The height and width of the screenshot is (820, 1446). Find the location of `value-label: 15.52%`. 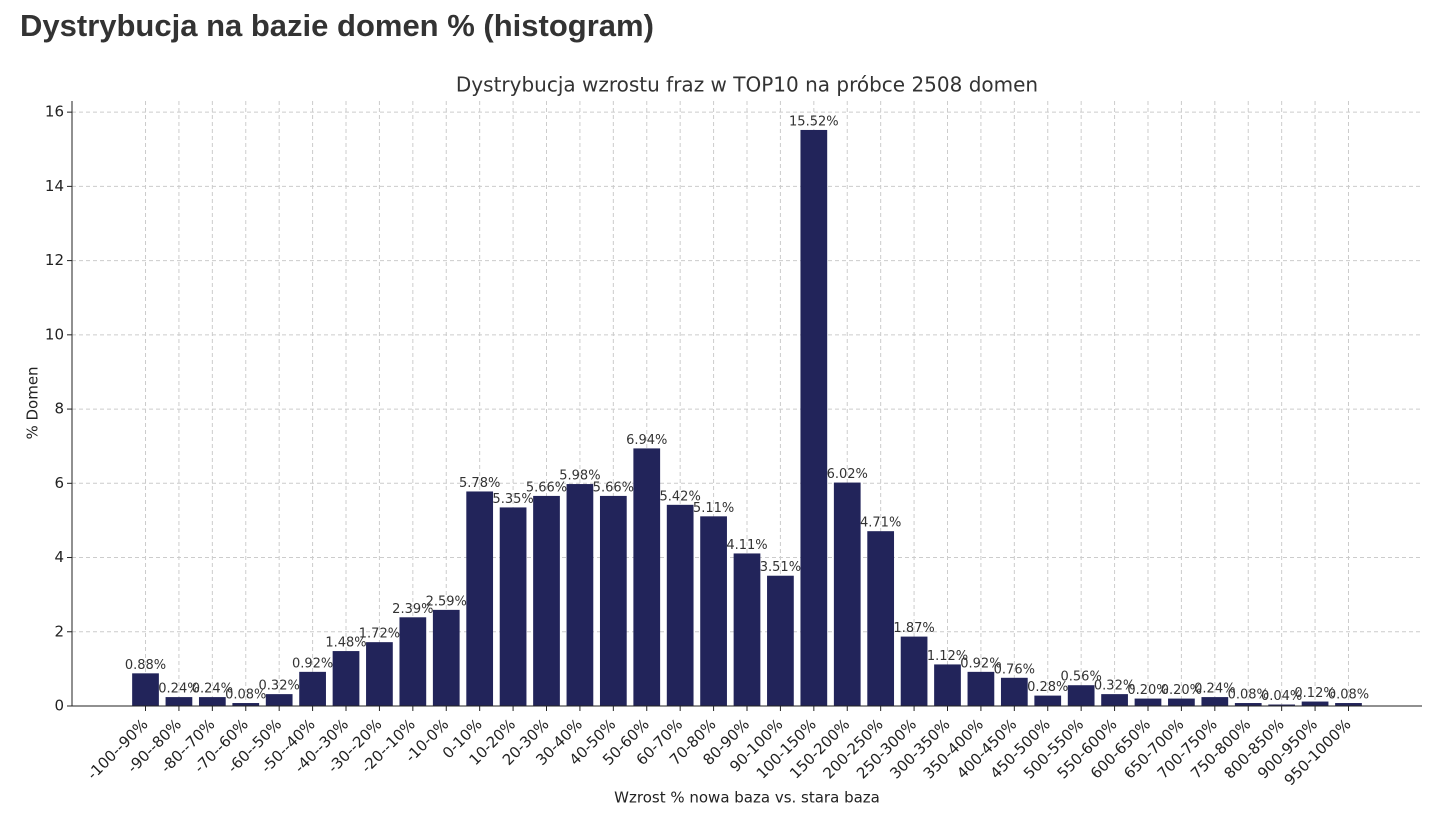

value-label: 15.52% is located at coordinates (814, 121).